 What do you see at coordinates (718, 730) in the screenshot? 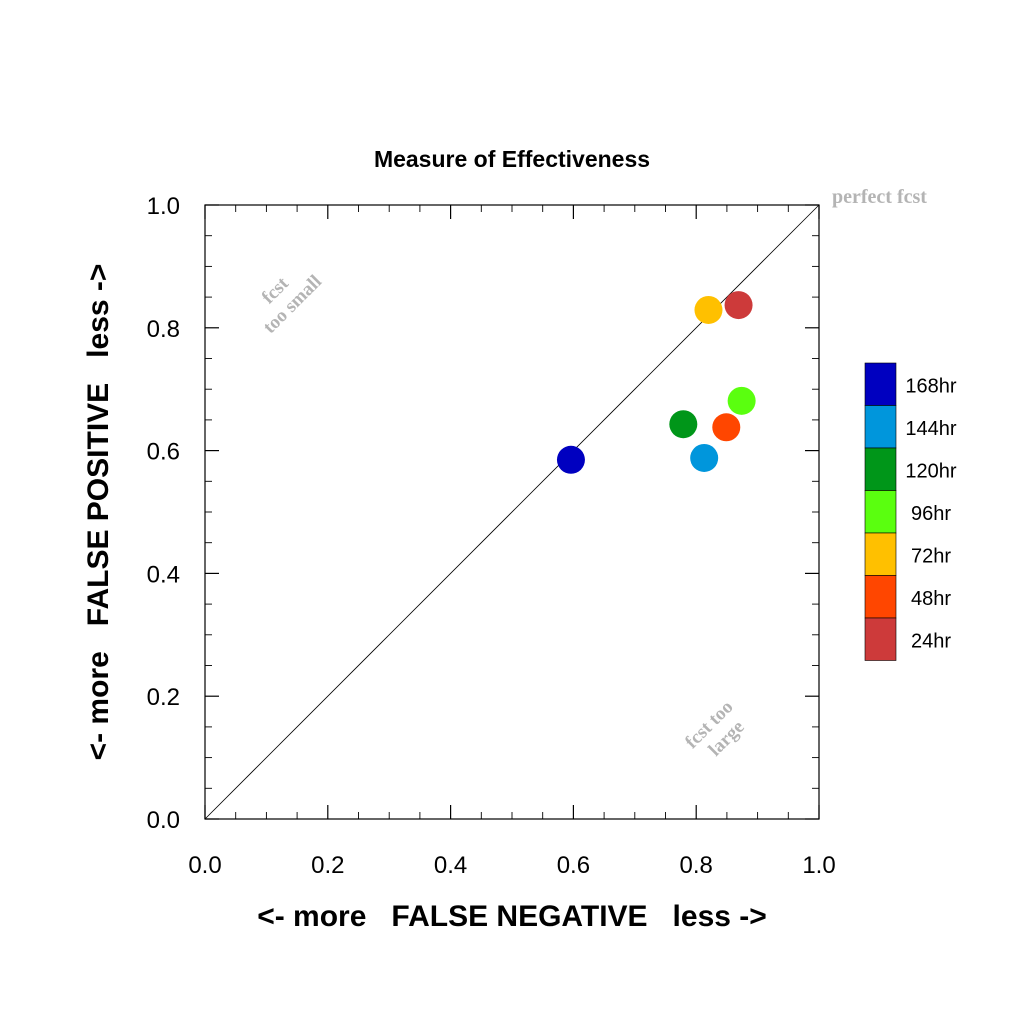
I see `annotation-too-large: fcst too large` at bounding box center [718, 730].